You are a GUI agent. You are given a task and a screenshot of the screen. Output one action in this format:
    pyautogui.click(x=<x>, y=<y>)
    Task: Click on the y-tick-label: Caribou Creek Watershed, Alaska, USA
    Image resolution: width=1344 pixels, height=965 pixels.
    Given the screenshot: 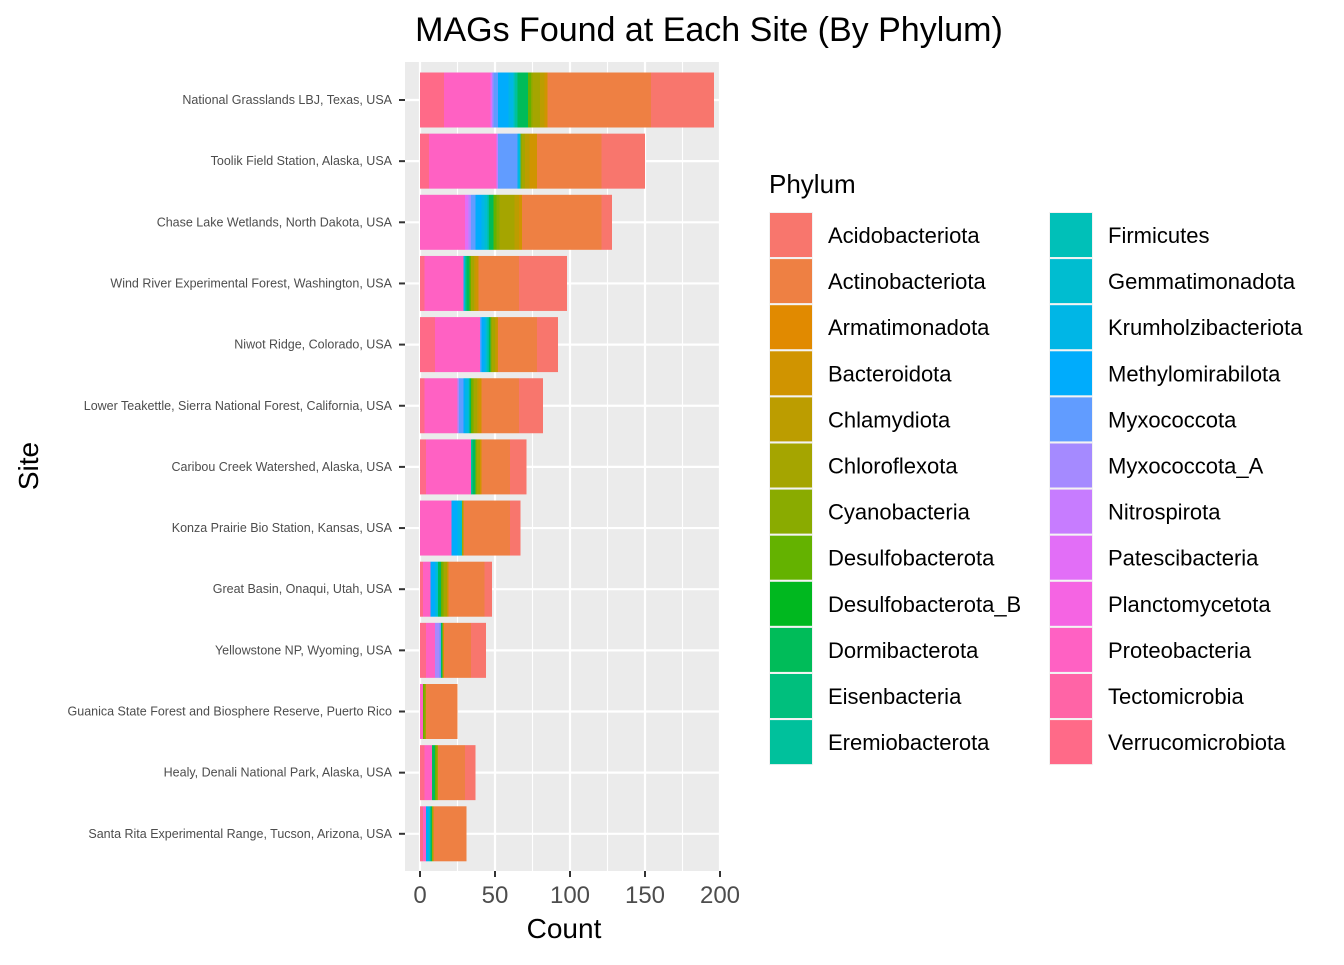 What is the action you would take?
    pyautogui.click(x=282, y=467)
    